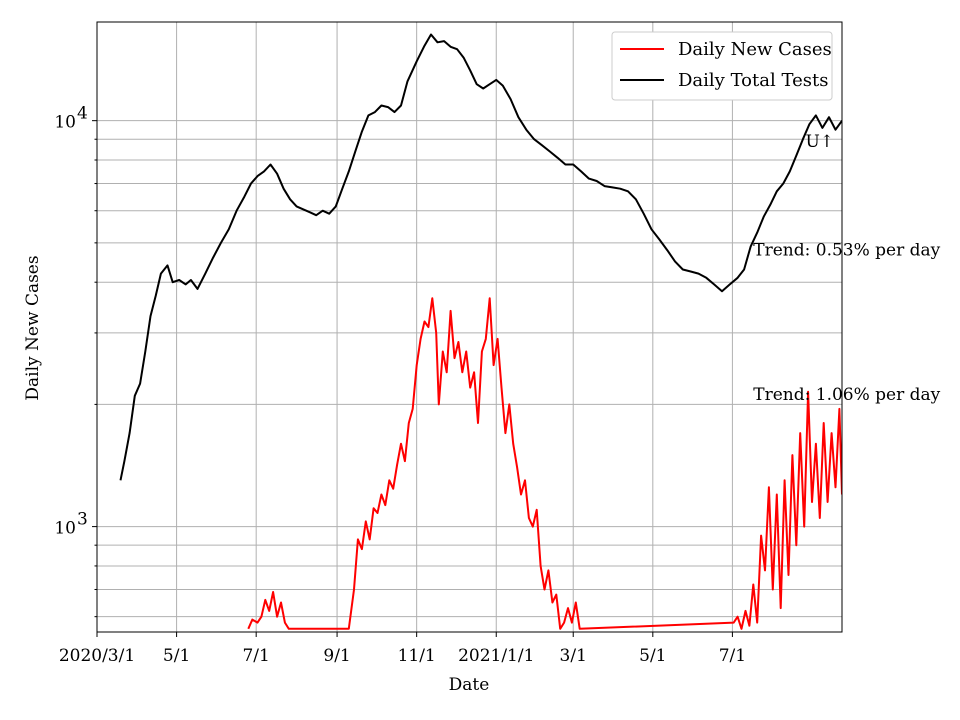 This screenshot has width=960, height=720. I want to click on x-tick-label: 9/1, so click(336, 656).